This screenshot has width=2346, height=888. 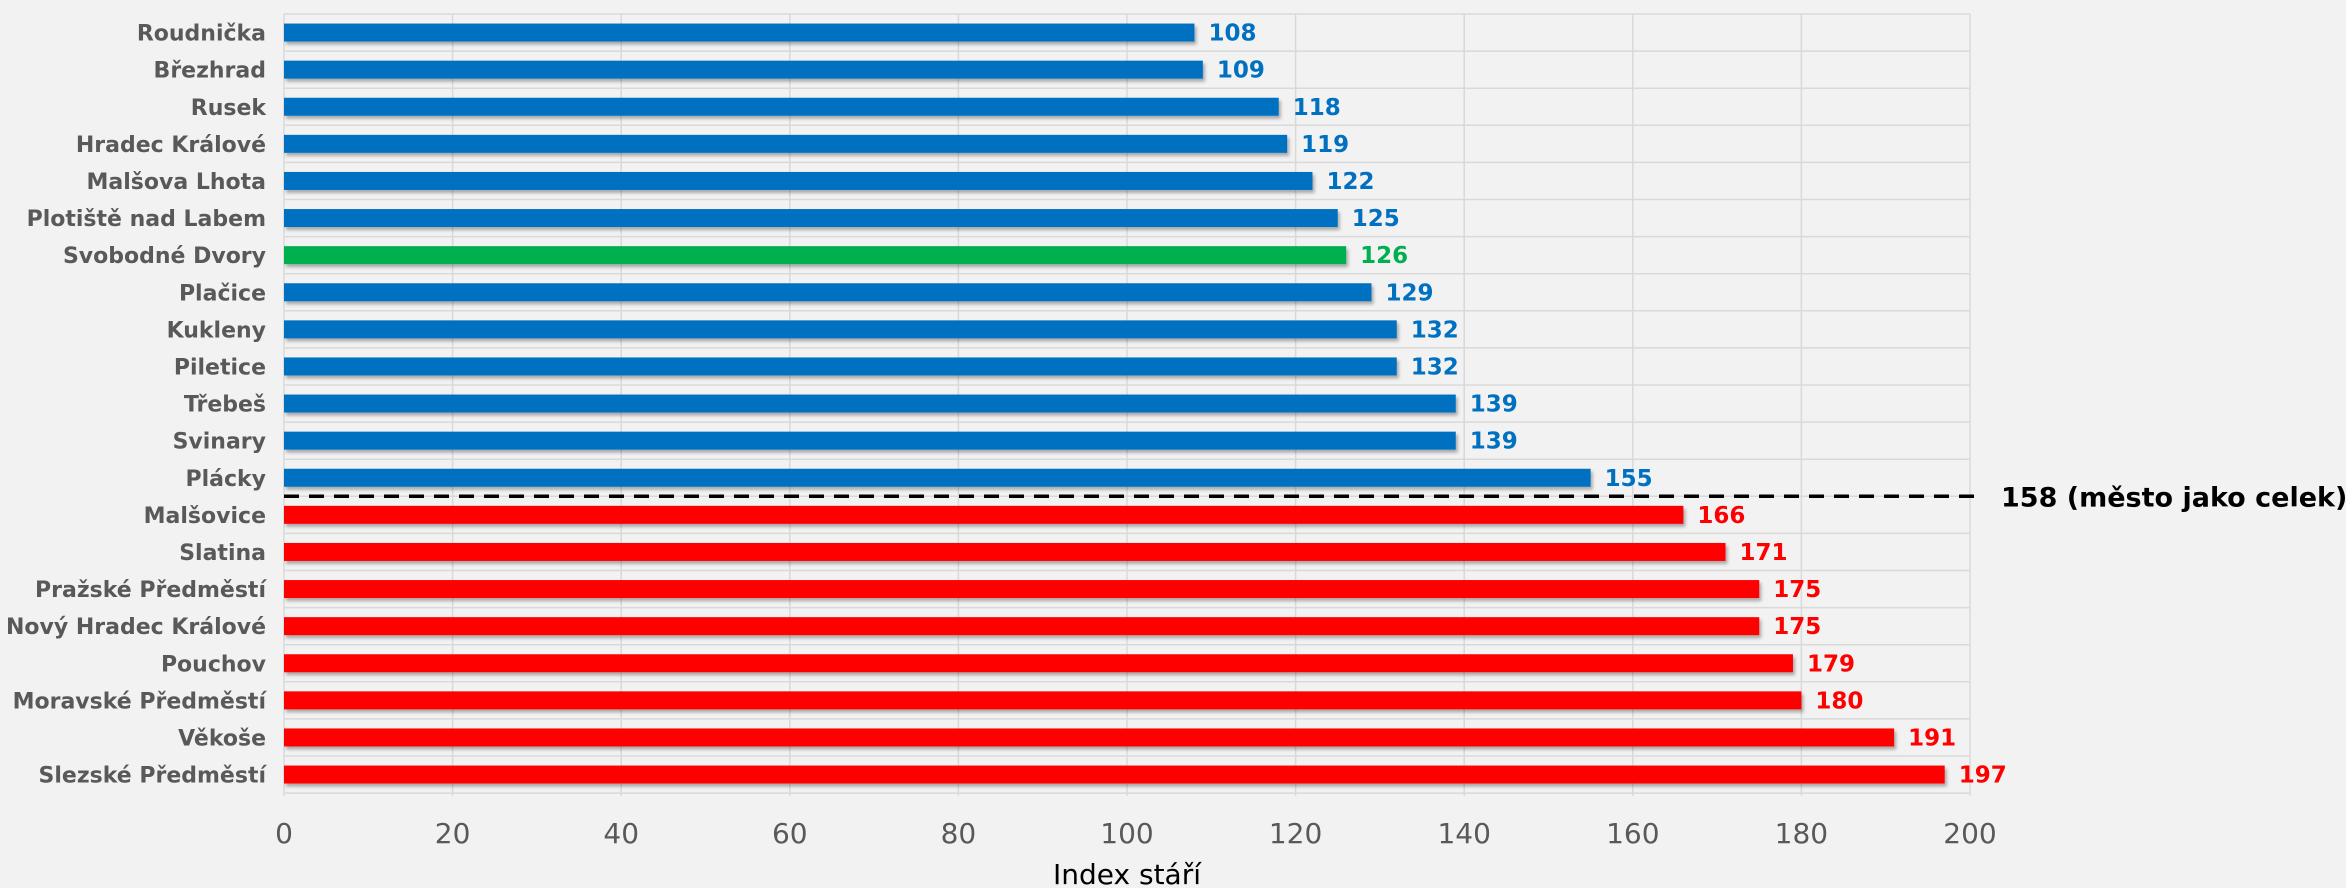 What do you see at coordinates (216, 330) in the screenshot?
I see `category-label: Kukleny` at bounding box center [216, 330].